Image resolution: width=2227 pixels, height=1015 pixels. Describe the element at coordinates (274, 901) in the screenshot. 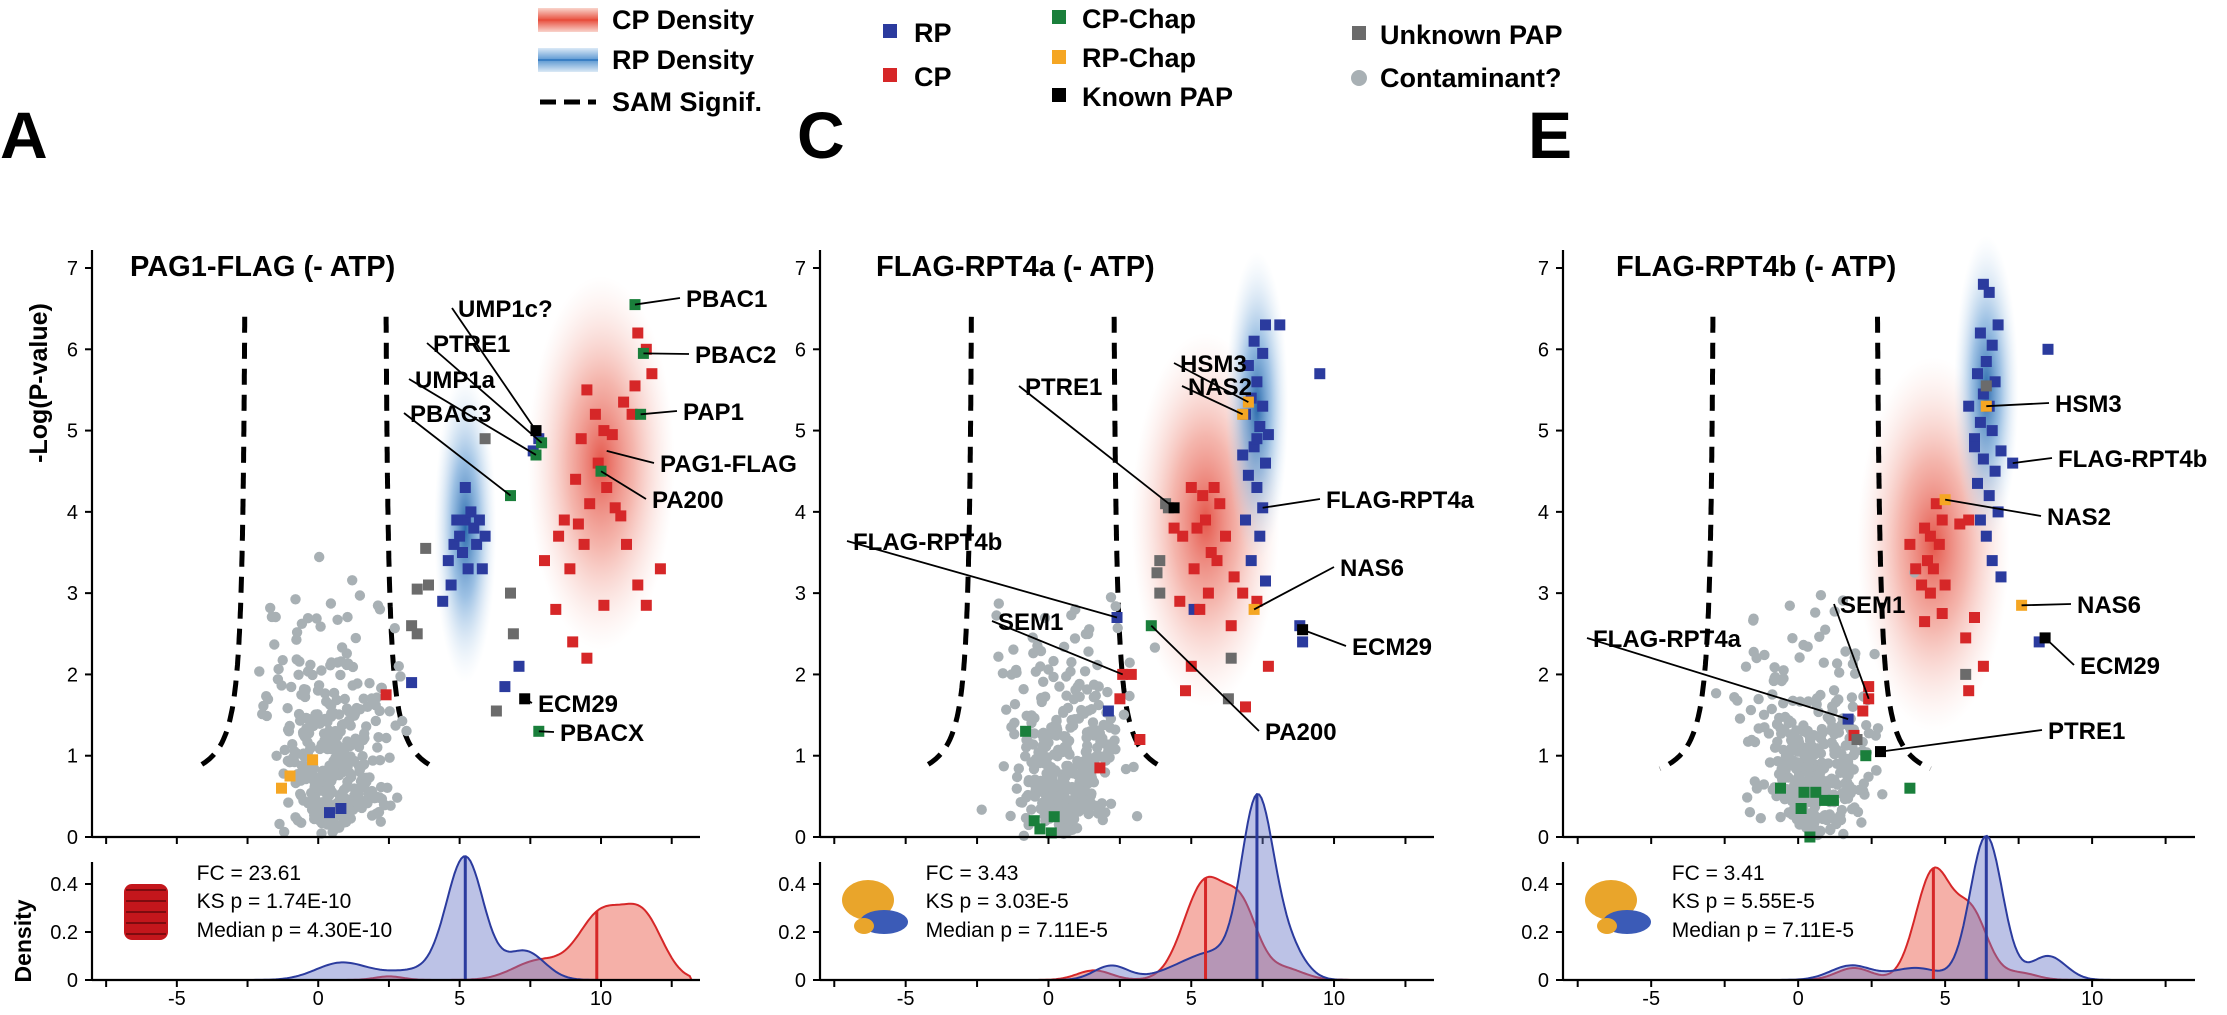

I see `stat-ks: KS p = 1.74E-10` at that location.